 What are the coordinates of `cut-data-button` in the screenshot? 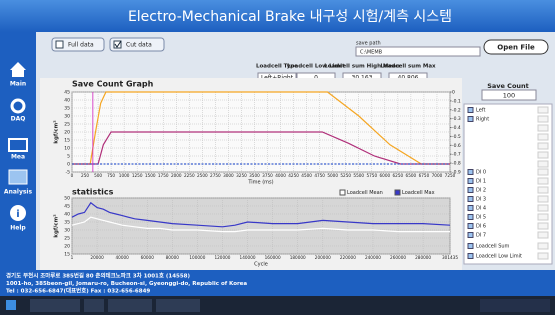 It's located at (137, 44).